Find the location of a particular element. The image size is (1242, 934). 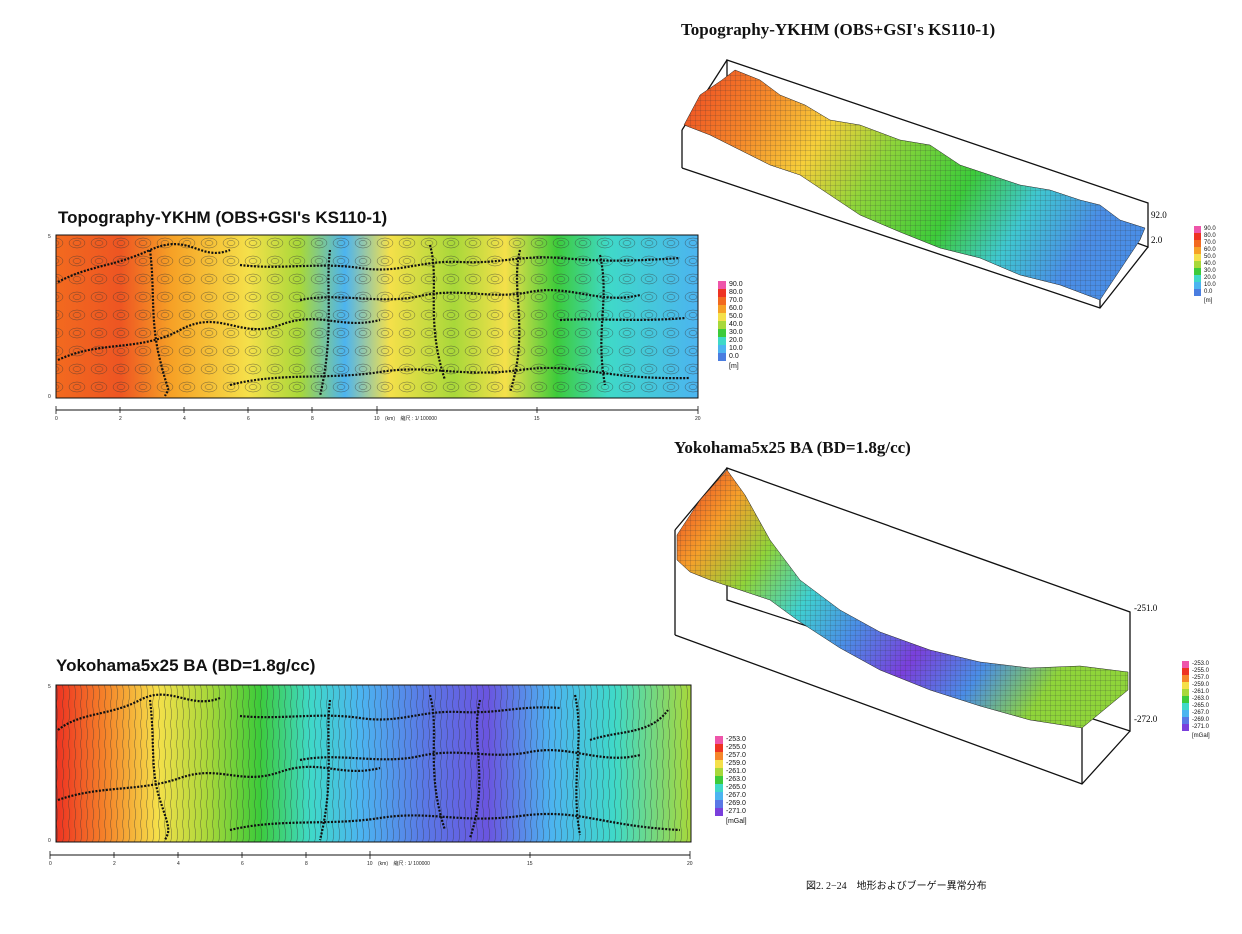

topo-map-xtick-7: 20 is located at coordinates (698, 419).